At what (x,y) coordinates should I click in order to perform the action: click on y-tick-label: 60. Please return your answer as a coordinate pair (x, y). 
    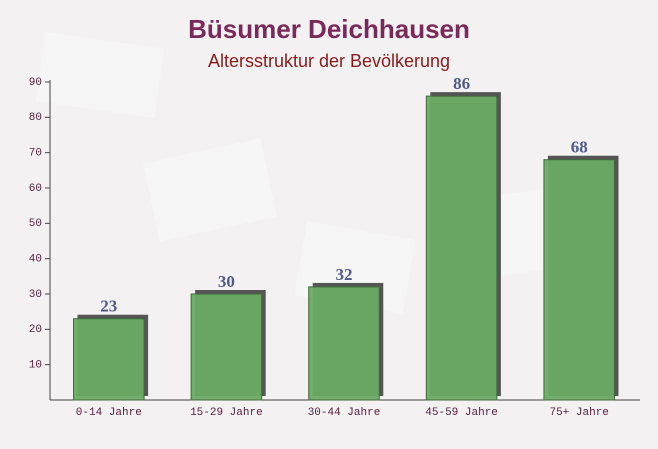
    Looking at the image, I should click on (35, 189).